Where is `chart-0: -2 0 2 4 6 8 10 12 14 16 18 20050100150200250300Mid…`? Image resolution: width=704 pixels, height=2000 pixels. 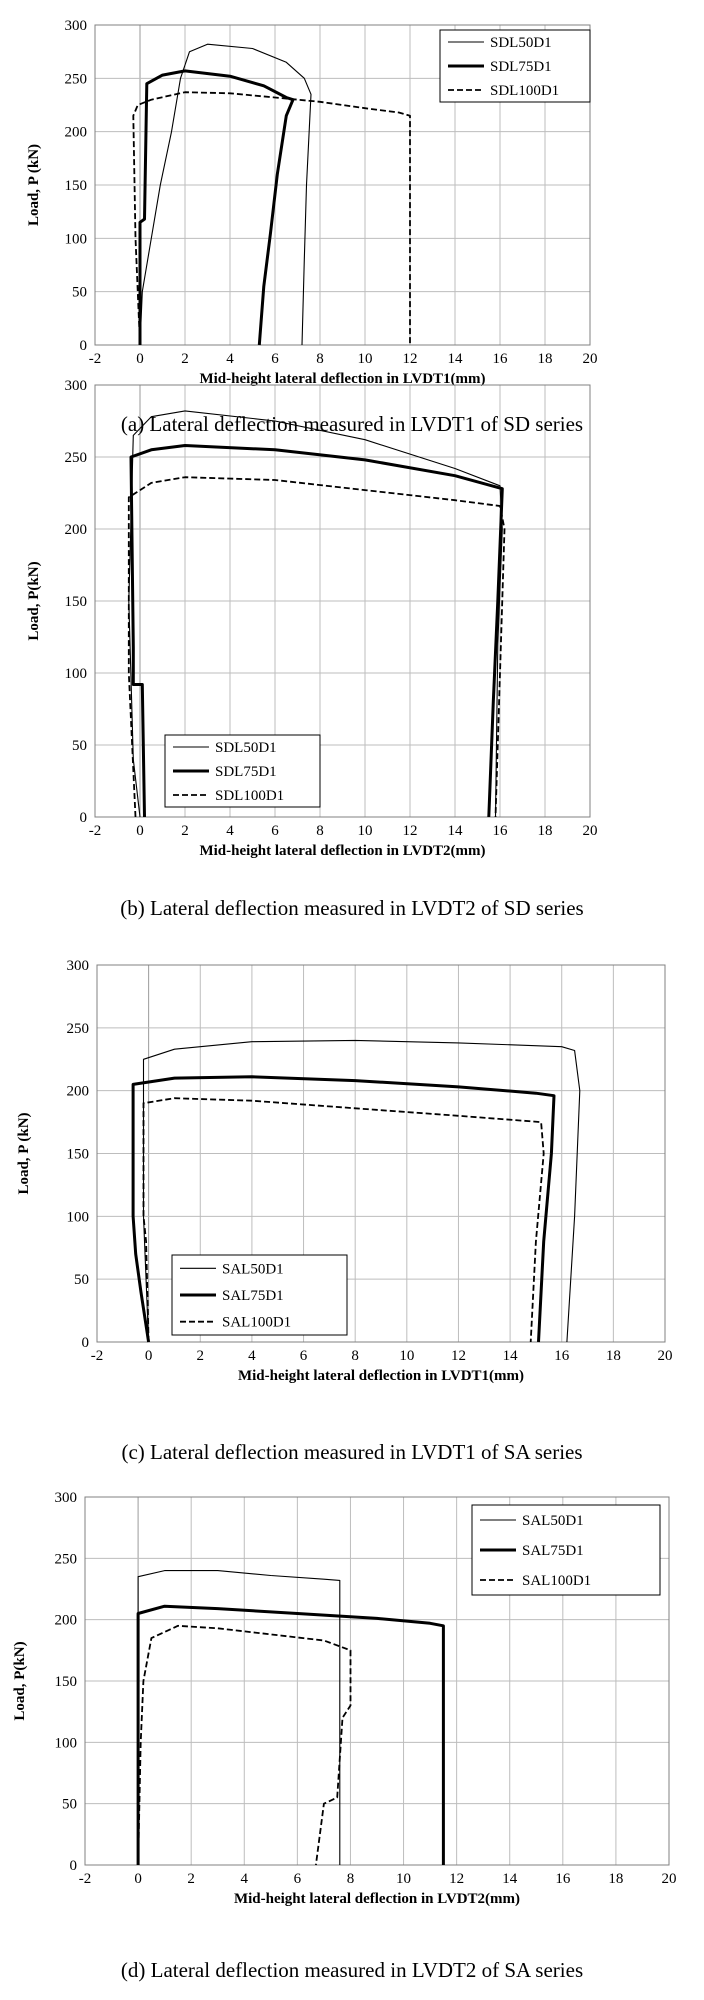
chart-0: -2 0 2 4 6 8 10 12 14 16 18 20050100150200250300Mid… is located at coordinates (312, 202).